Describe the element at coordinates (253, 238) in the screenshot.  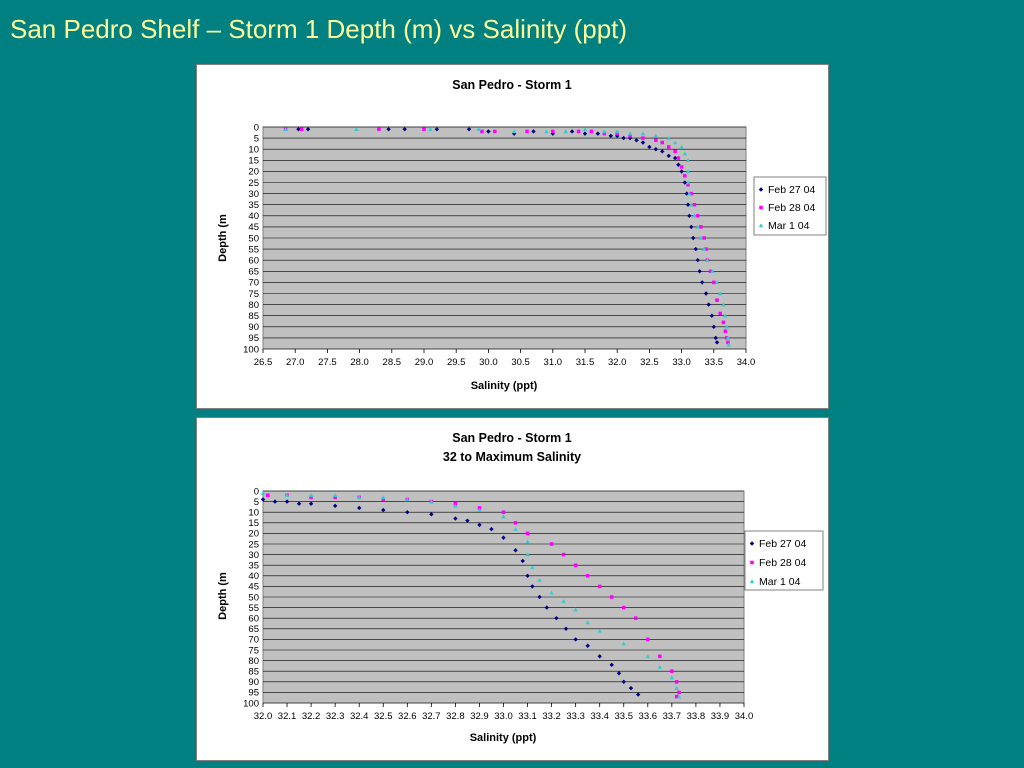
I see `y-tick-label: 50` at that location.